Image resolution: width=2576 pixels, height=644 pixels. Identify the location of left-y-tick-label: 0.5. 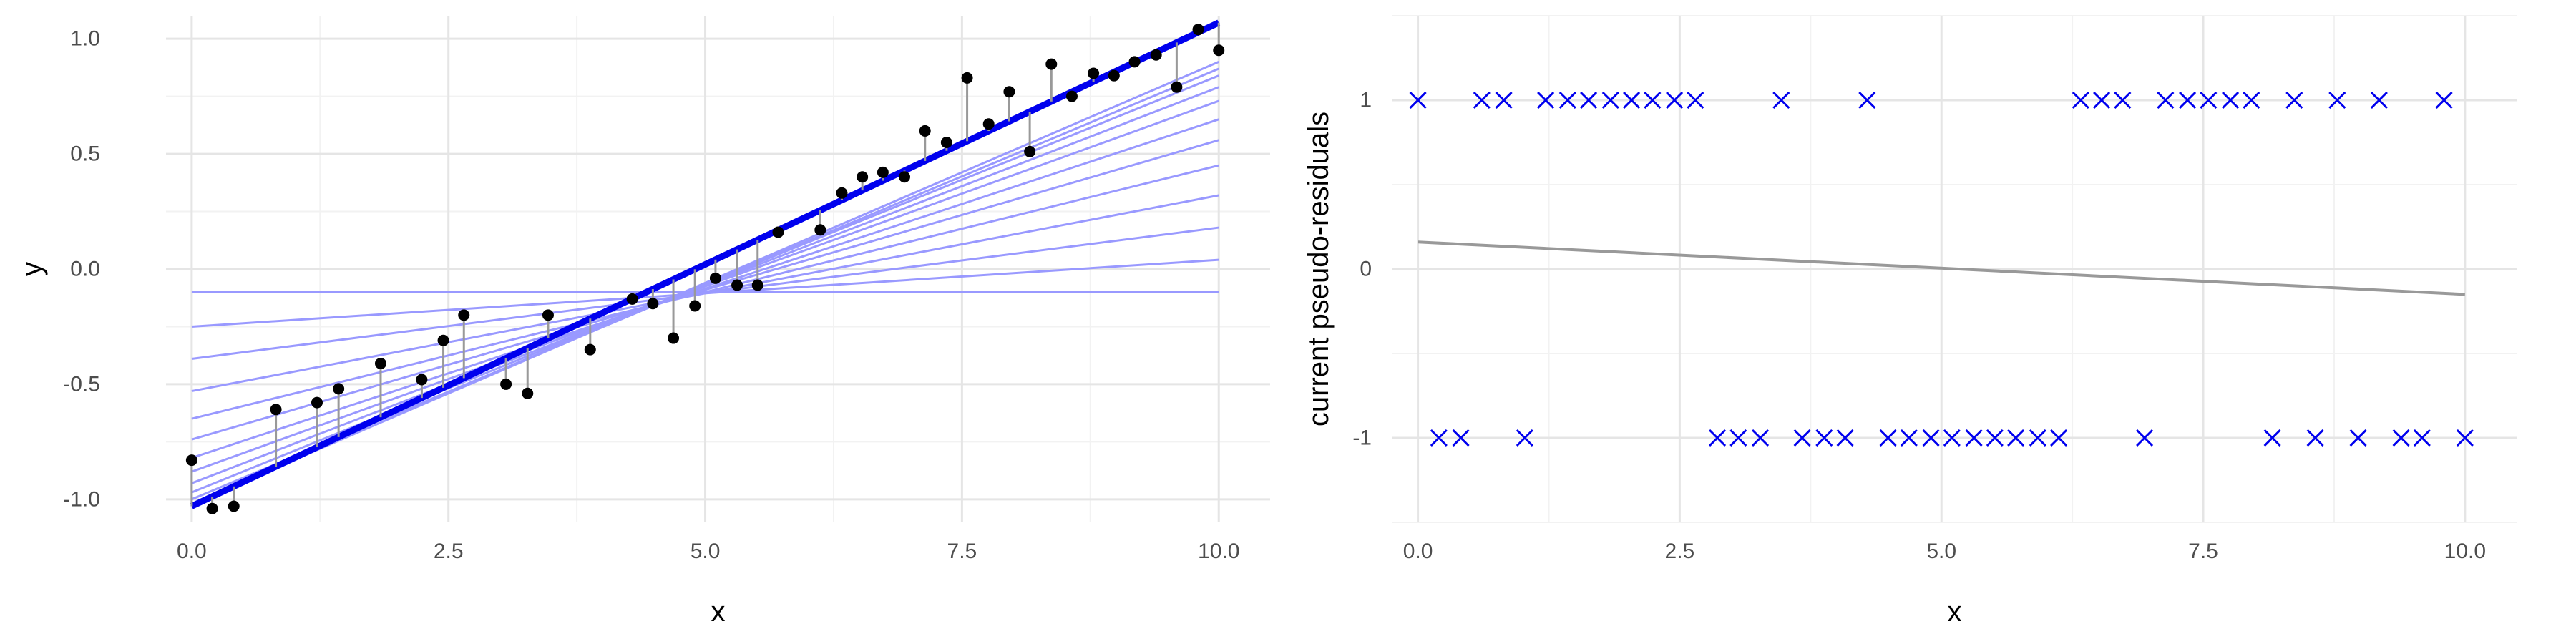
(85, 154).